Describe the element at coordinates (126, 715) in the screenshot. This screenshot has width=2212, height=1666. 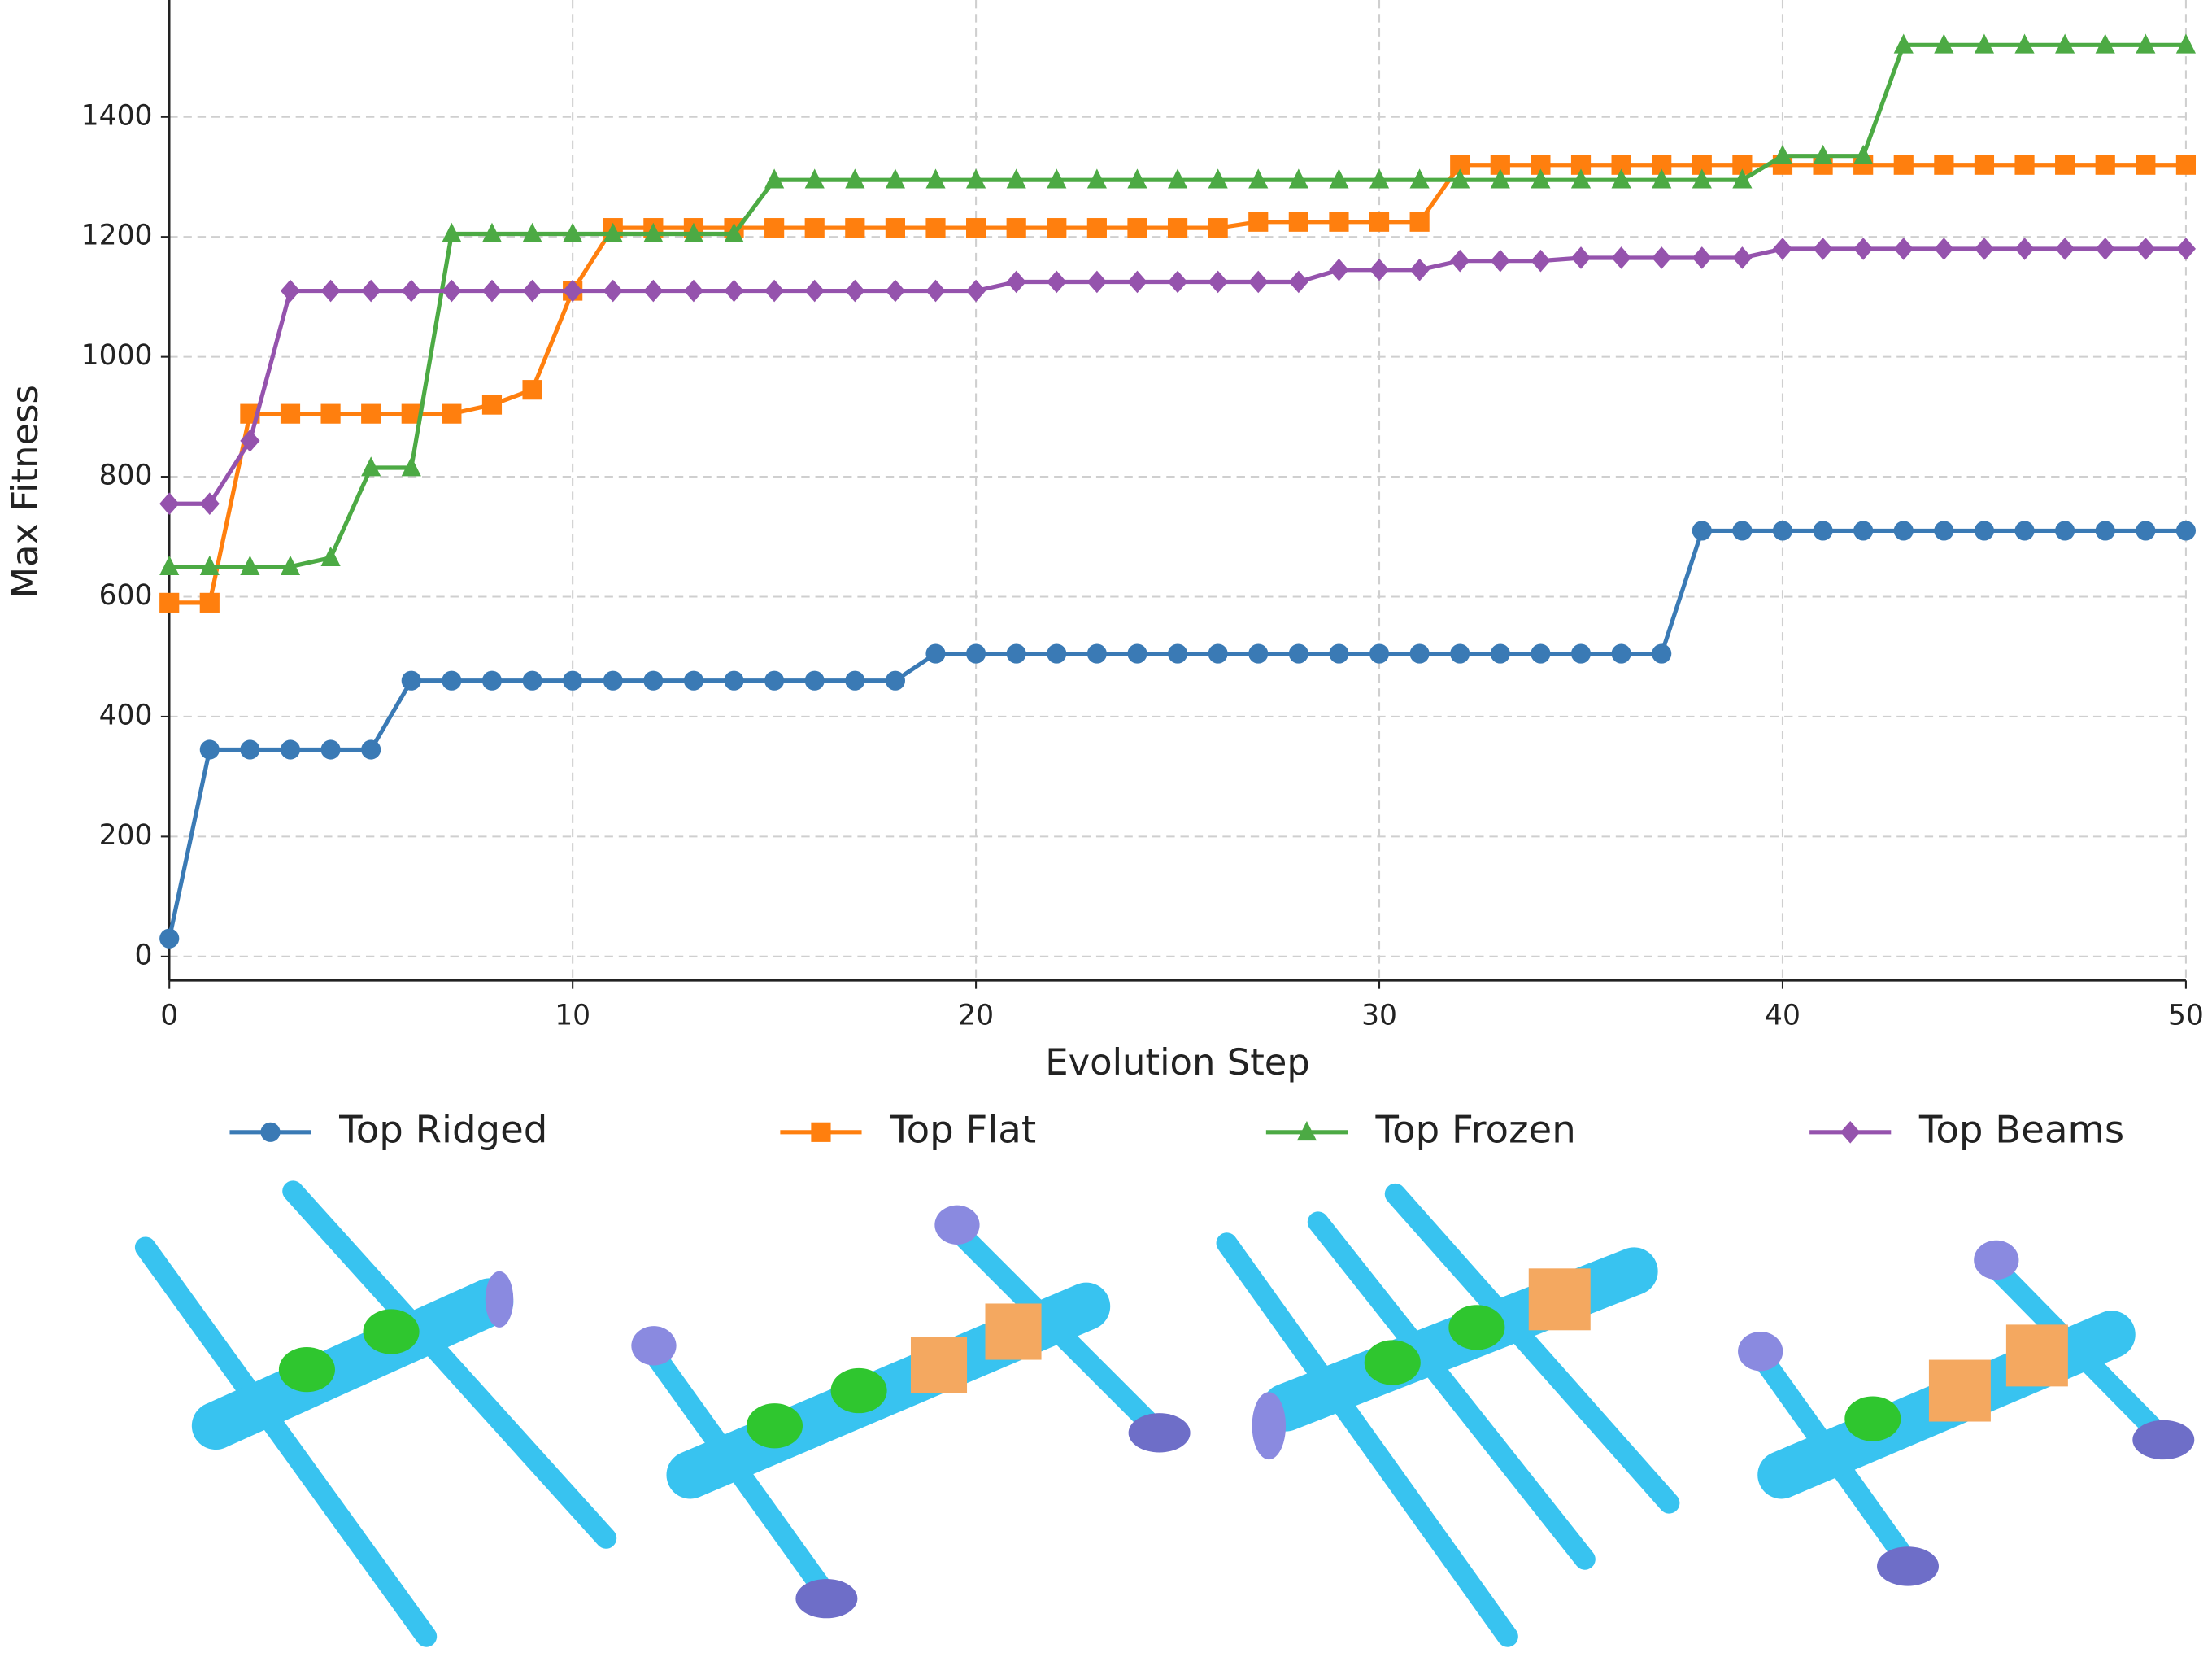
I see `y-tick-label: 400` at that location.